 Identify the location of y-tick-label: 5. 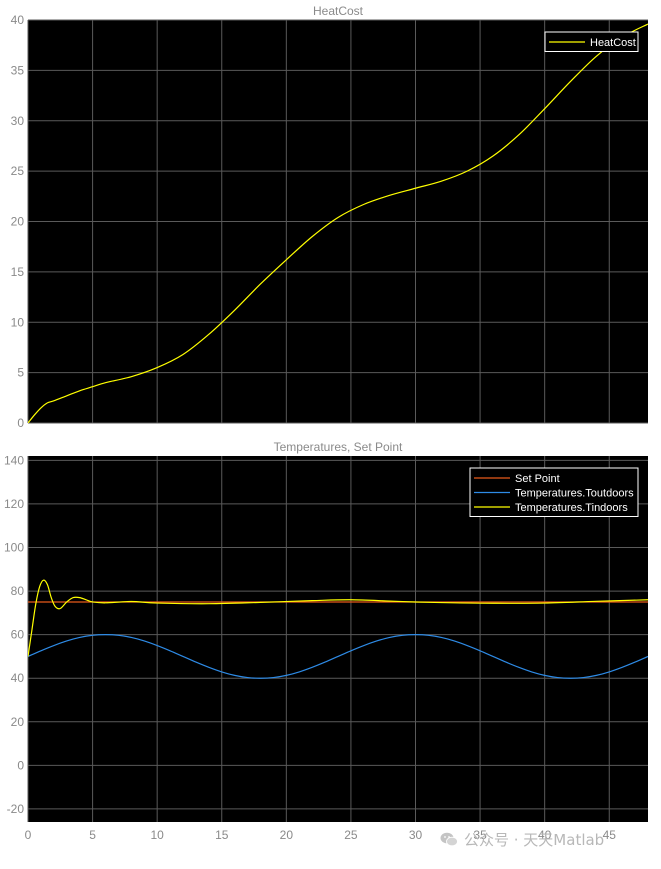
(20, 373).